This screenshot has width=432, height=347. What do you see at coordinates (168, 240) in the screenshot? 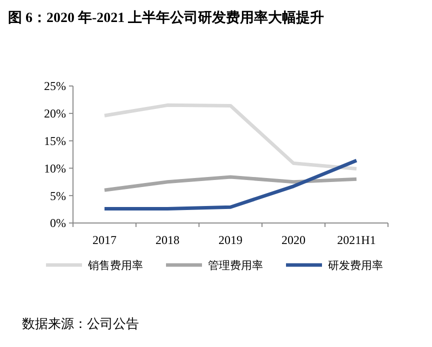
I see `x-tick-label: 2018` at bounding box center [168, 240].